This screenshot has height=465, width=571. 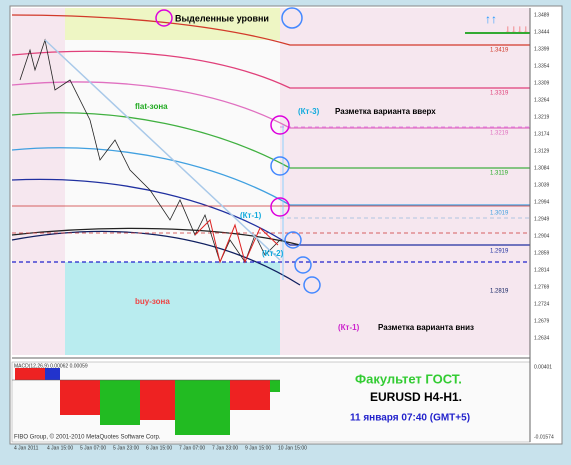 I want to click on time-label: 7 Jan 23:00, so click(x=225, y=448).